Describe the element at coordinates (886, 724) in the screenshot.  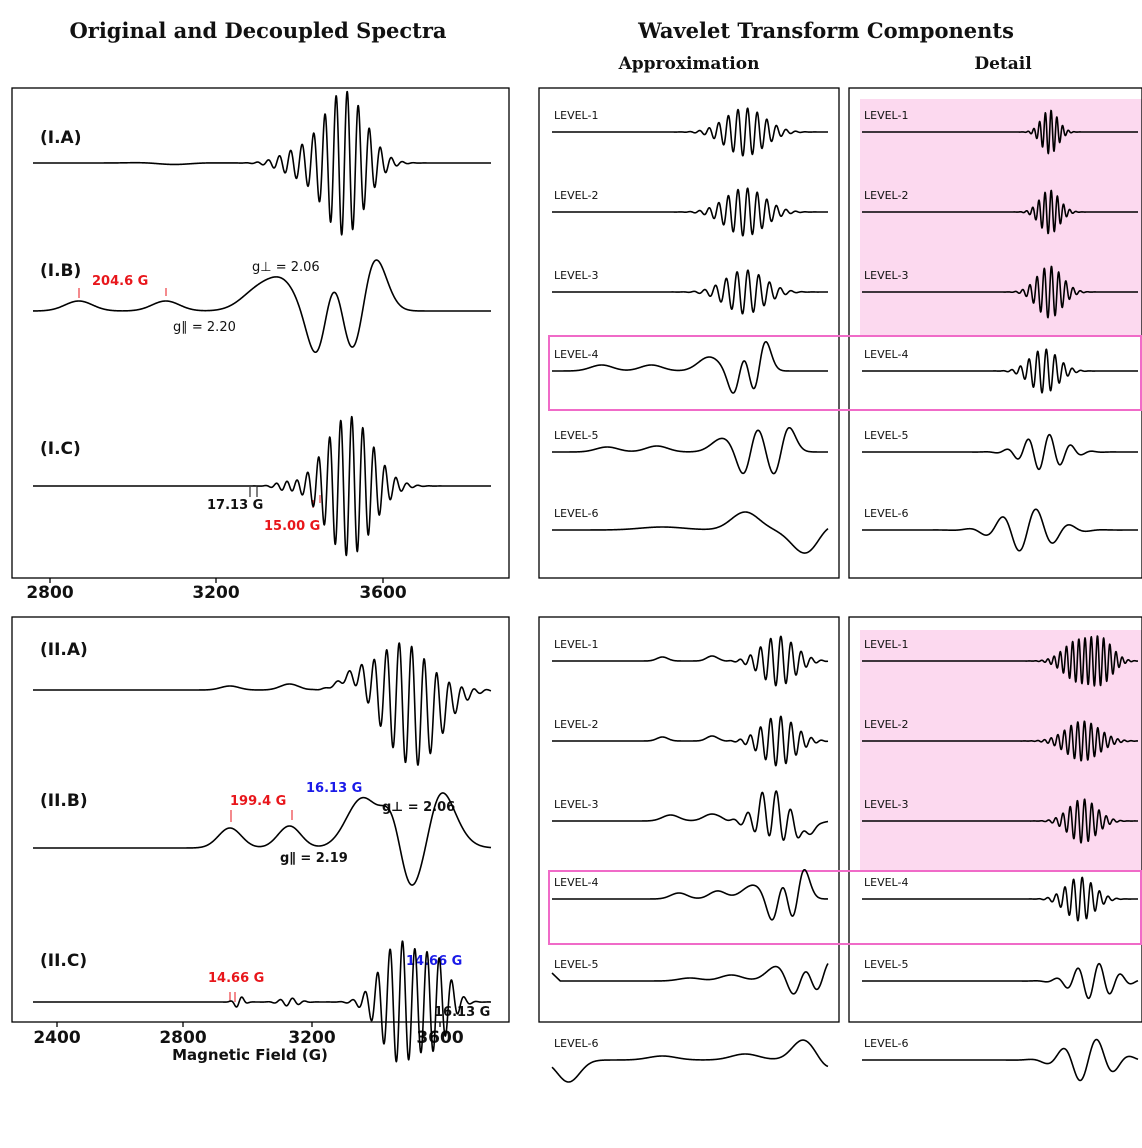
I see `detail-bottom-level-2: LEVEL-2` at that location.